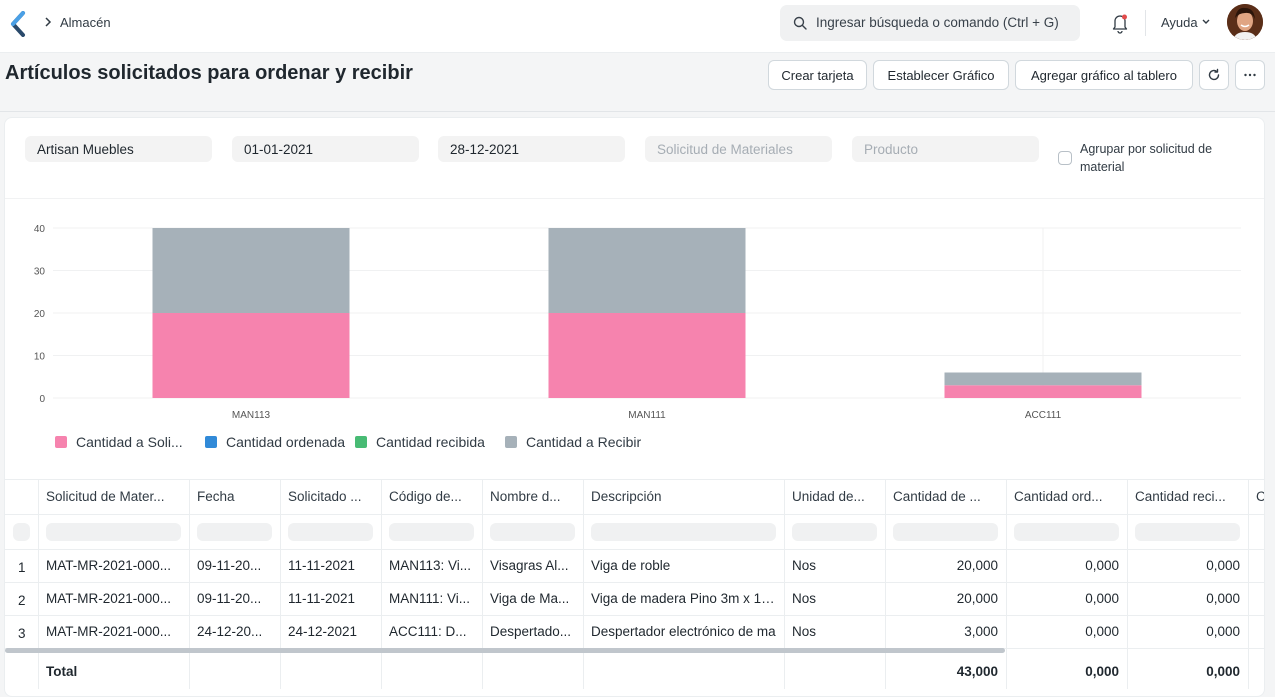 This screenshot has width=1275, height=697. What do you see at coordinates (118, 149) in the screenshot?
I see `company-filter: Artisan Muebles` at bounding box center [118, 149].